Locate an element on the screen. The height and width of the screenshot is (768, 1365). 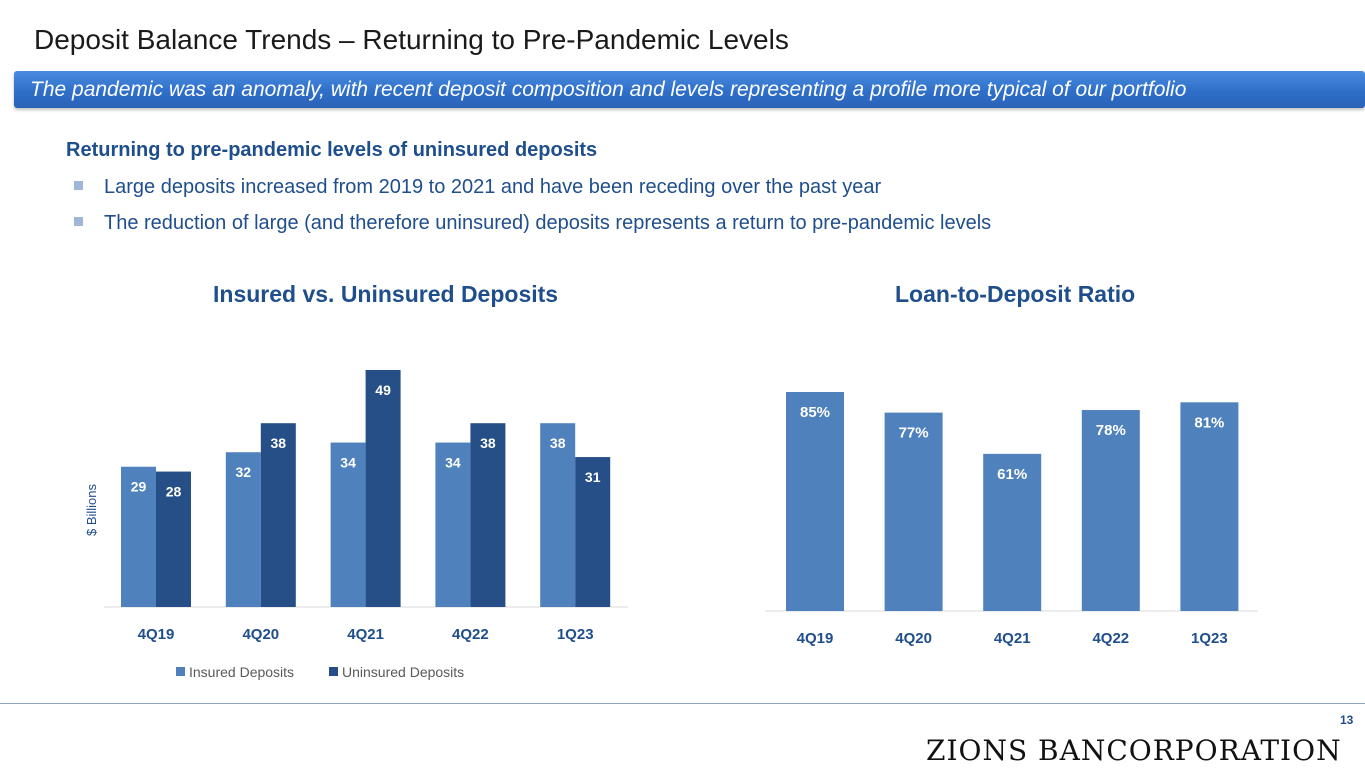
data-label-insured: 29 is located at coordinates (139, 487).